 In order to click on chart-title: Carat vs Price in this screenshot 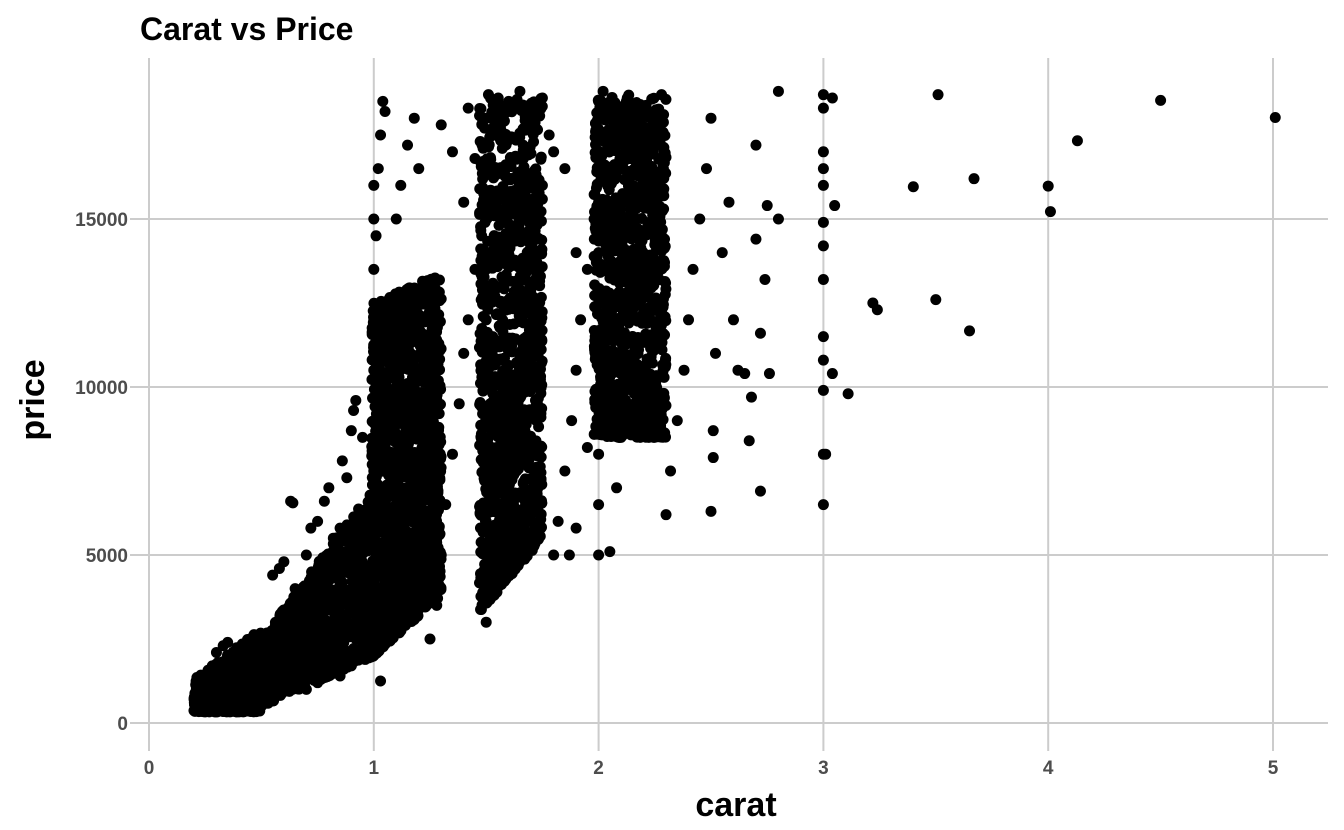, I will do `click(246, 29)`.